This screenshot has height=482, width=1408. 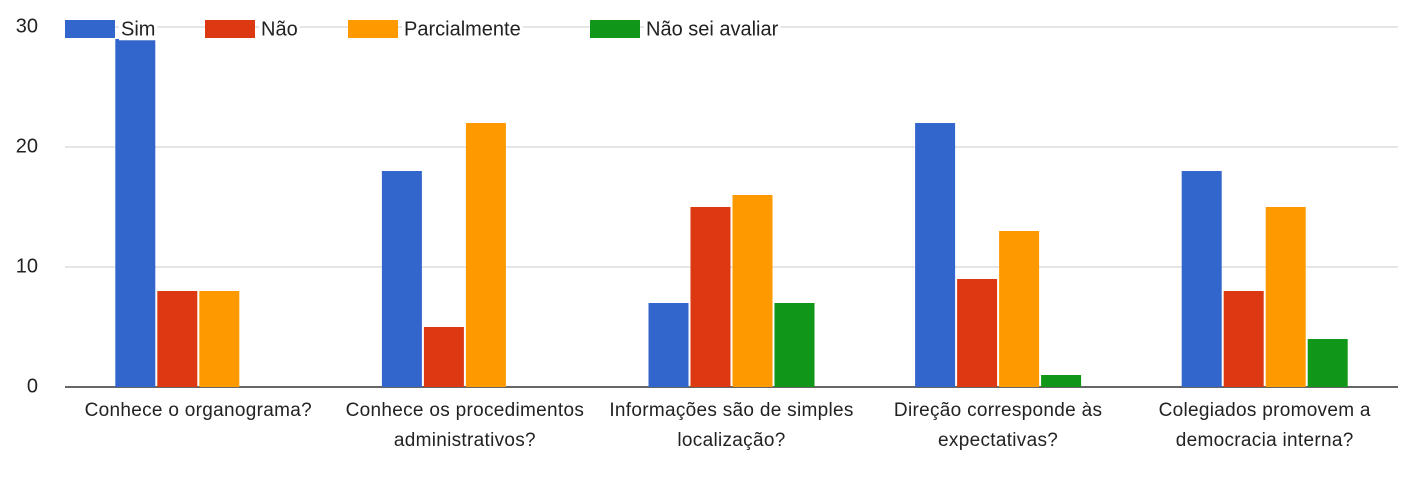 I want to click on y-tick-label: 20, so click(x=27, y=146).